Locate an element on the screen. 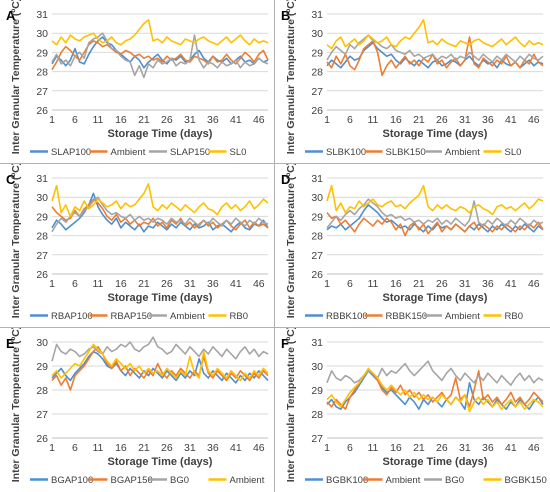  series-line-sl0 is located at coordinates (160, 32).